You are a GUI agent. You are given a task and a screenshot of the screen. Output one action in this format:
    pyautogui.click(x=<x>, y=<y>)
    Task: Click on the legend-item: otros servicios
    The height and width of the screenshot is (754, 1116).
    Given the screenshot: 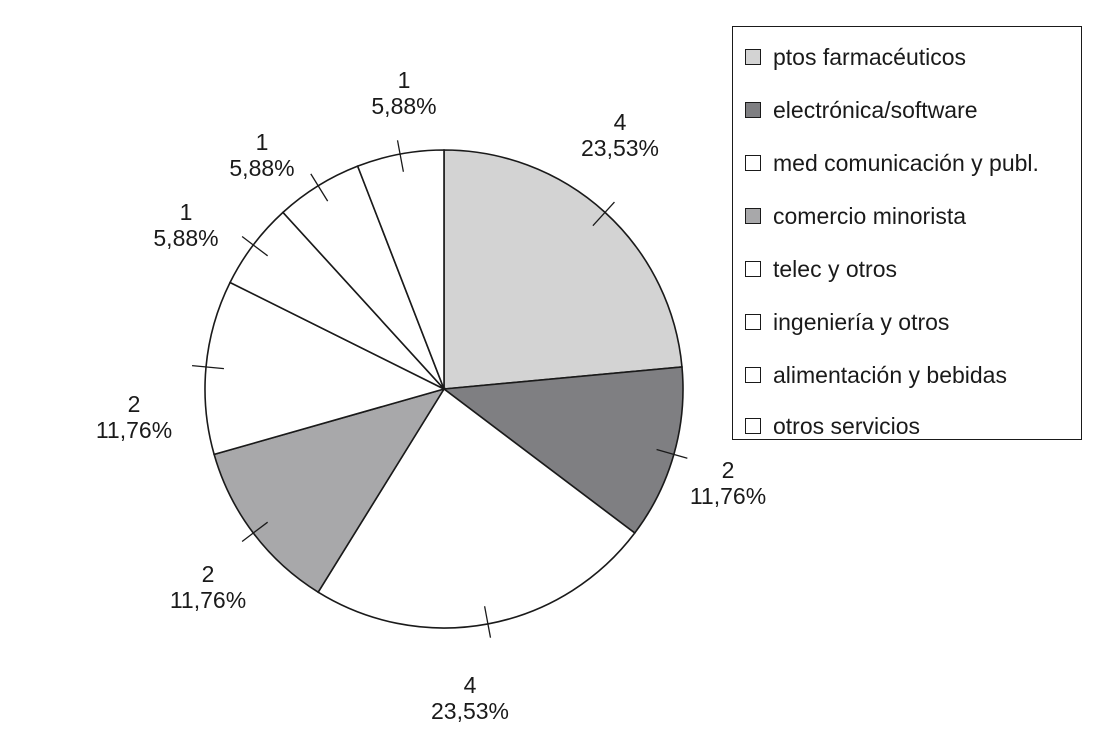 What is the action you would take?
    pyautogui.click(x=832, y=426)
    